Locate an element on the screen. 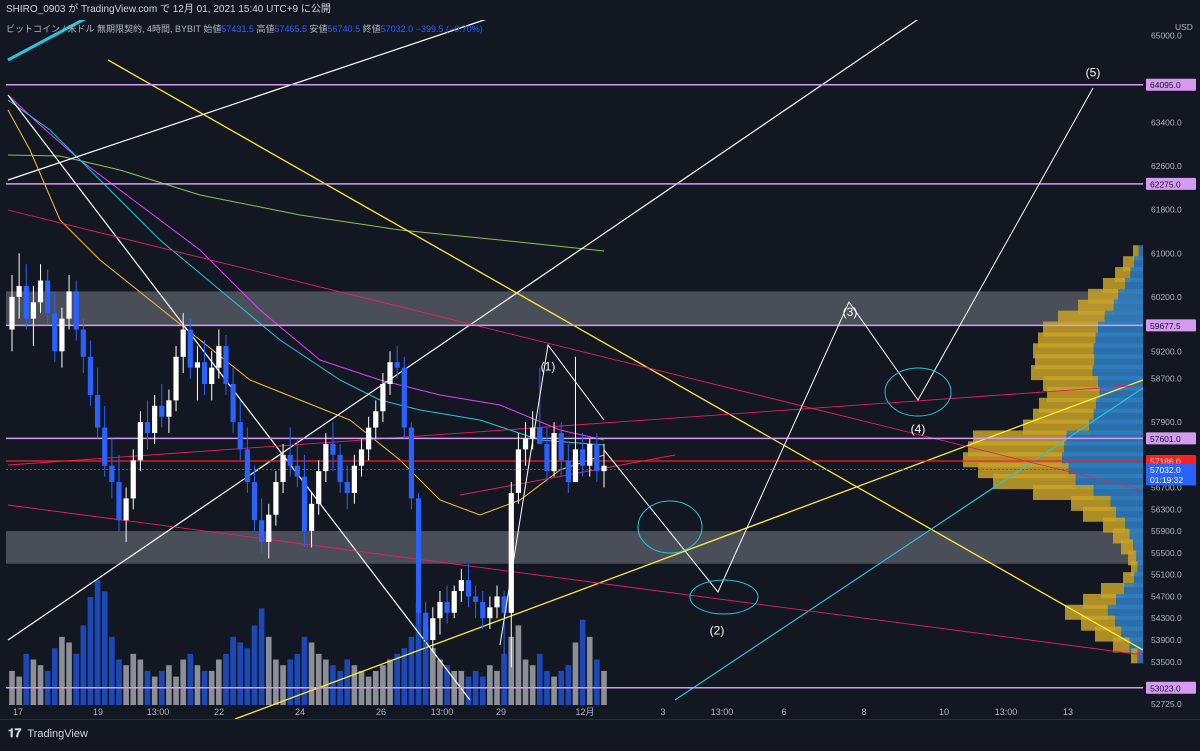 The height and width of the screenshot is (751, 1200). time-tick-label: 6 is located at coordinates (783, 712).